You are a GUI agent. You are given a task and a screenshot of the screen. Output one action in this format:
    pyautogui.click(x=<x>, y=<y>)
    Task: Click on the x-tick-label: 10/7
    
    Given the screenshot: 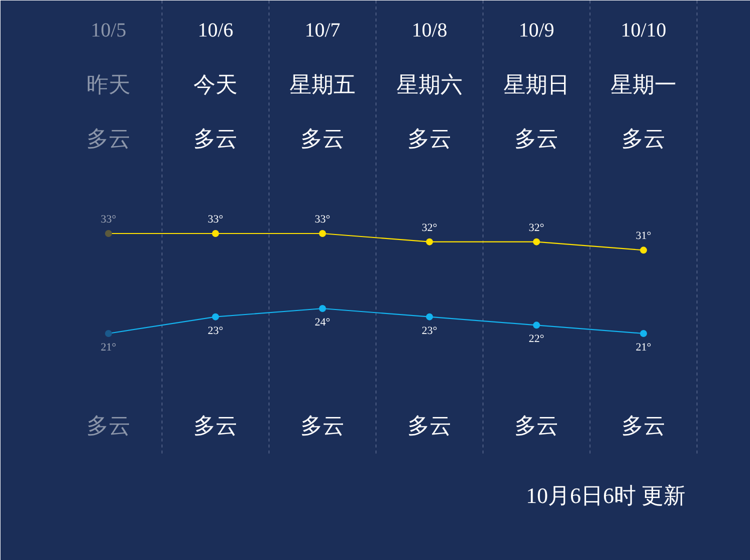 What is the action you would take?
    pyautogui.click(x=322, y=31)
    